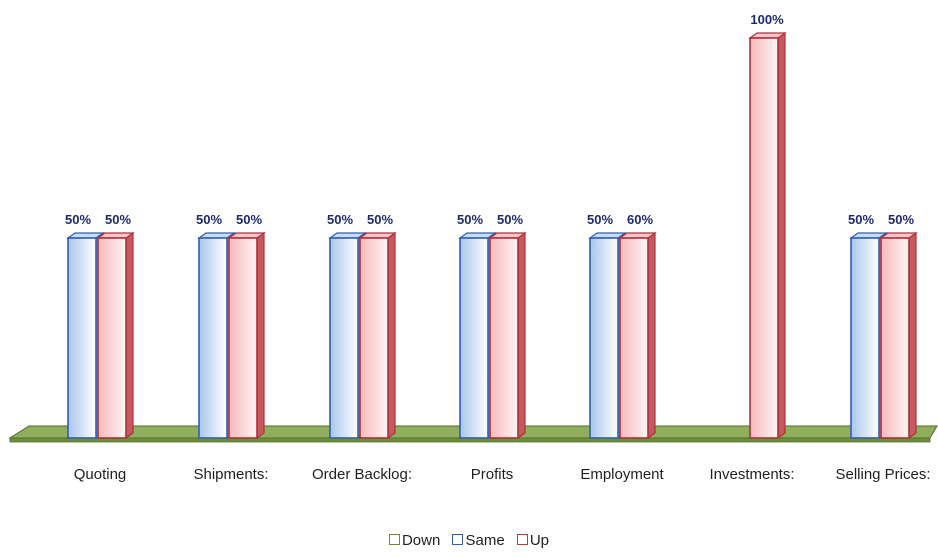 The image size is (938, 558). I want to click on category-label-investments: Investments:, so click(752, 474).